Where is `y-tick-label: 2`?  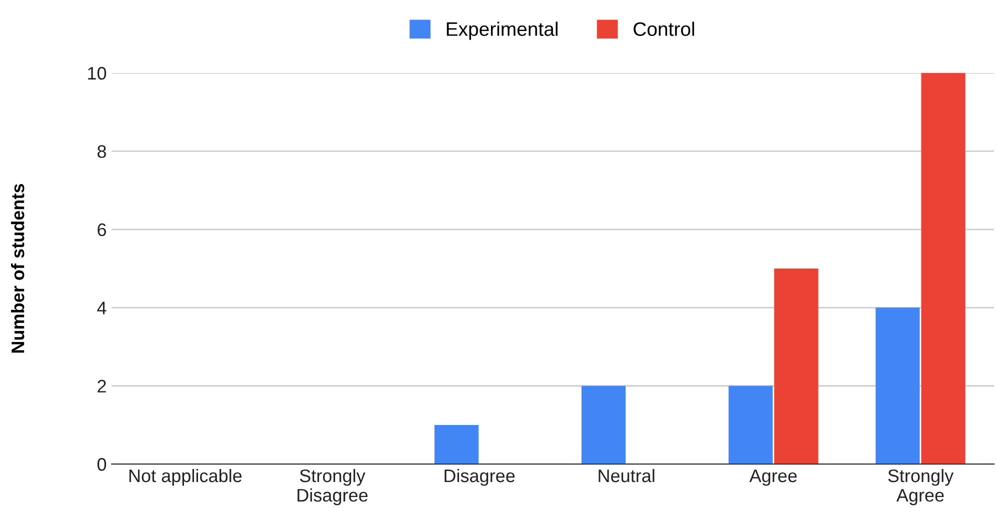
y-tick-label: 2 is located at coordinates (102, 386).